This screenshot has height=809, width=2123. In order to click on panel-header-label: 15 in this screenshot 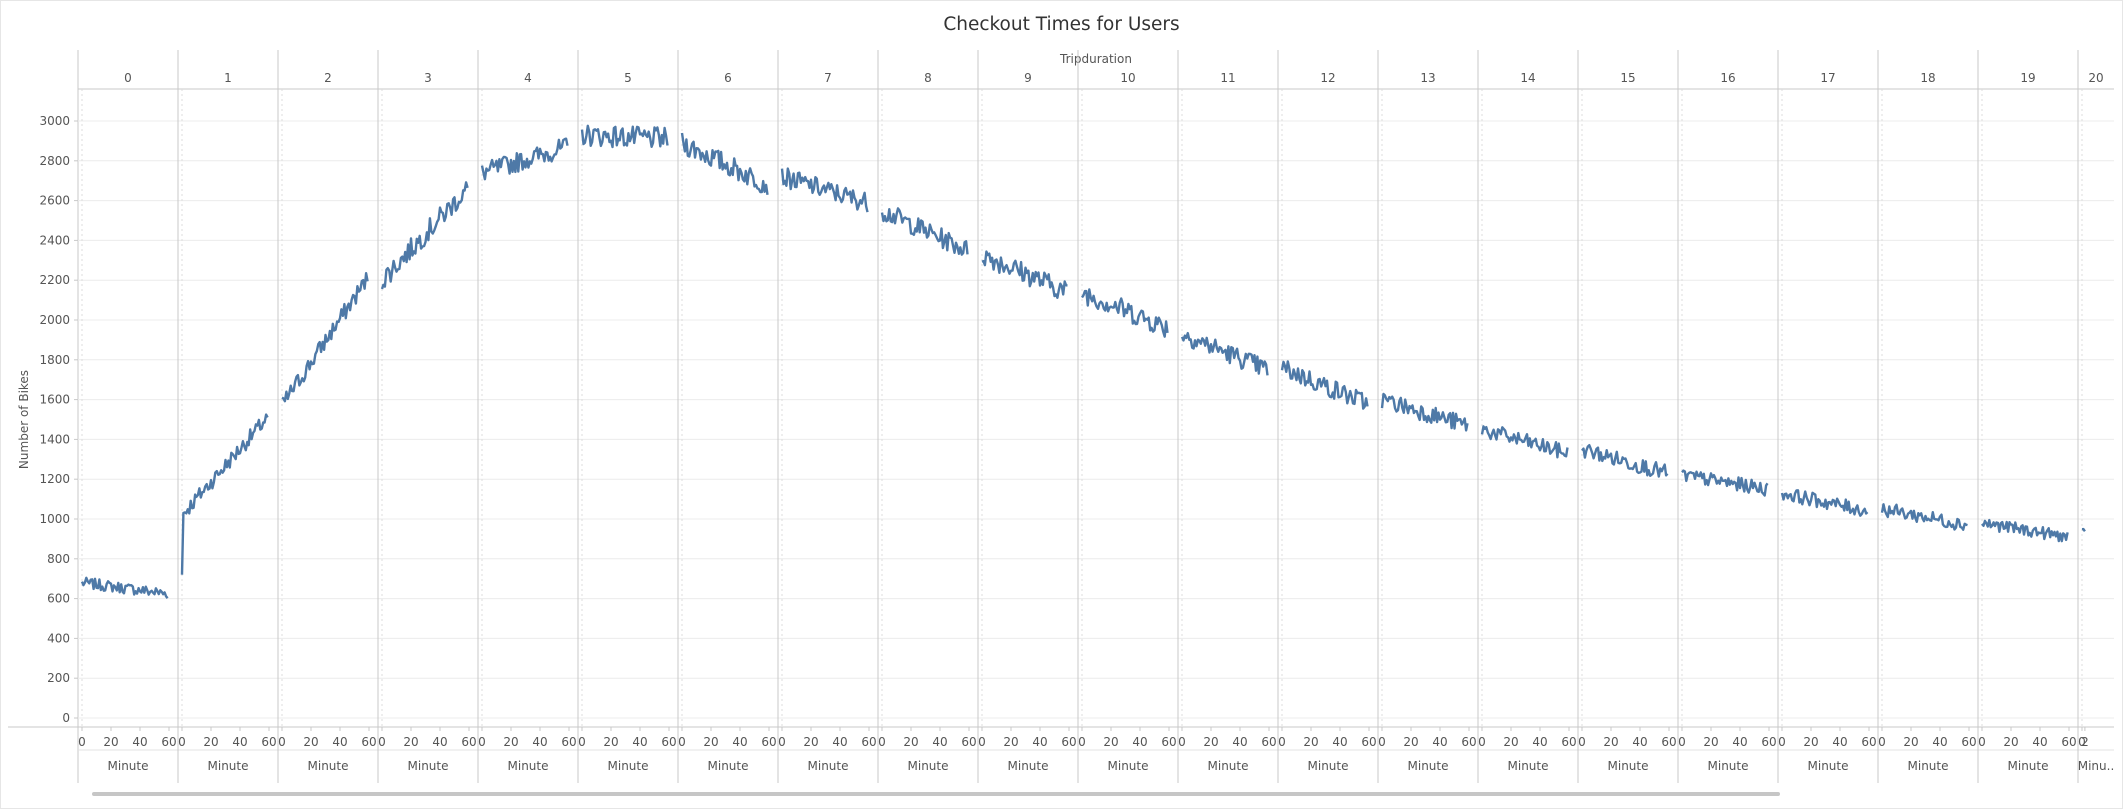, I will do `click(1627, 78)`.